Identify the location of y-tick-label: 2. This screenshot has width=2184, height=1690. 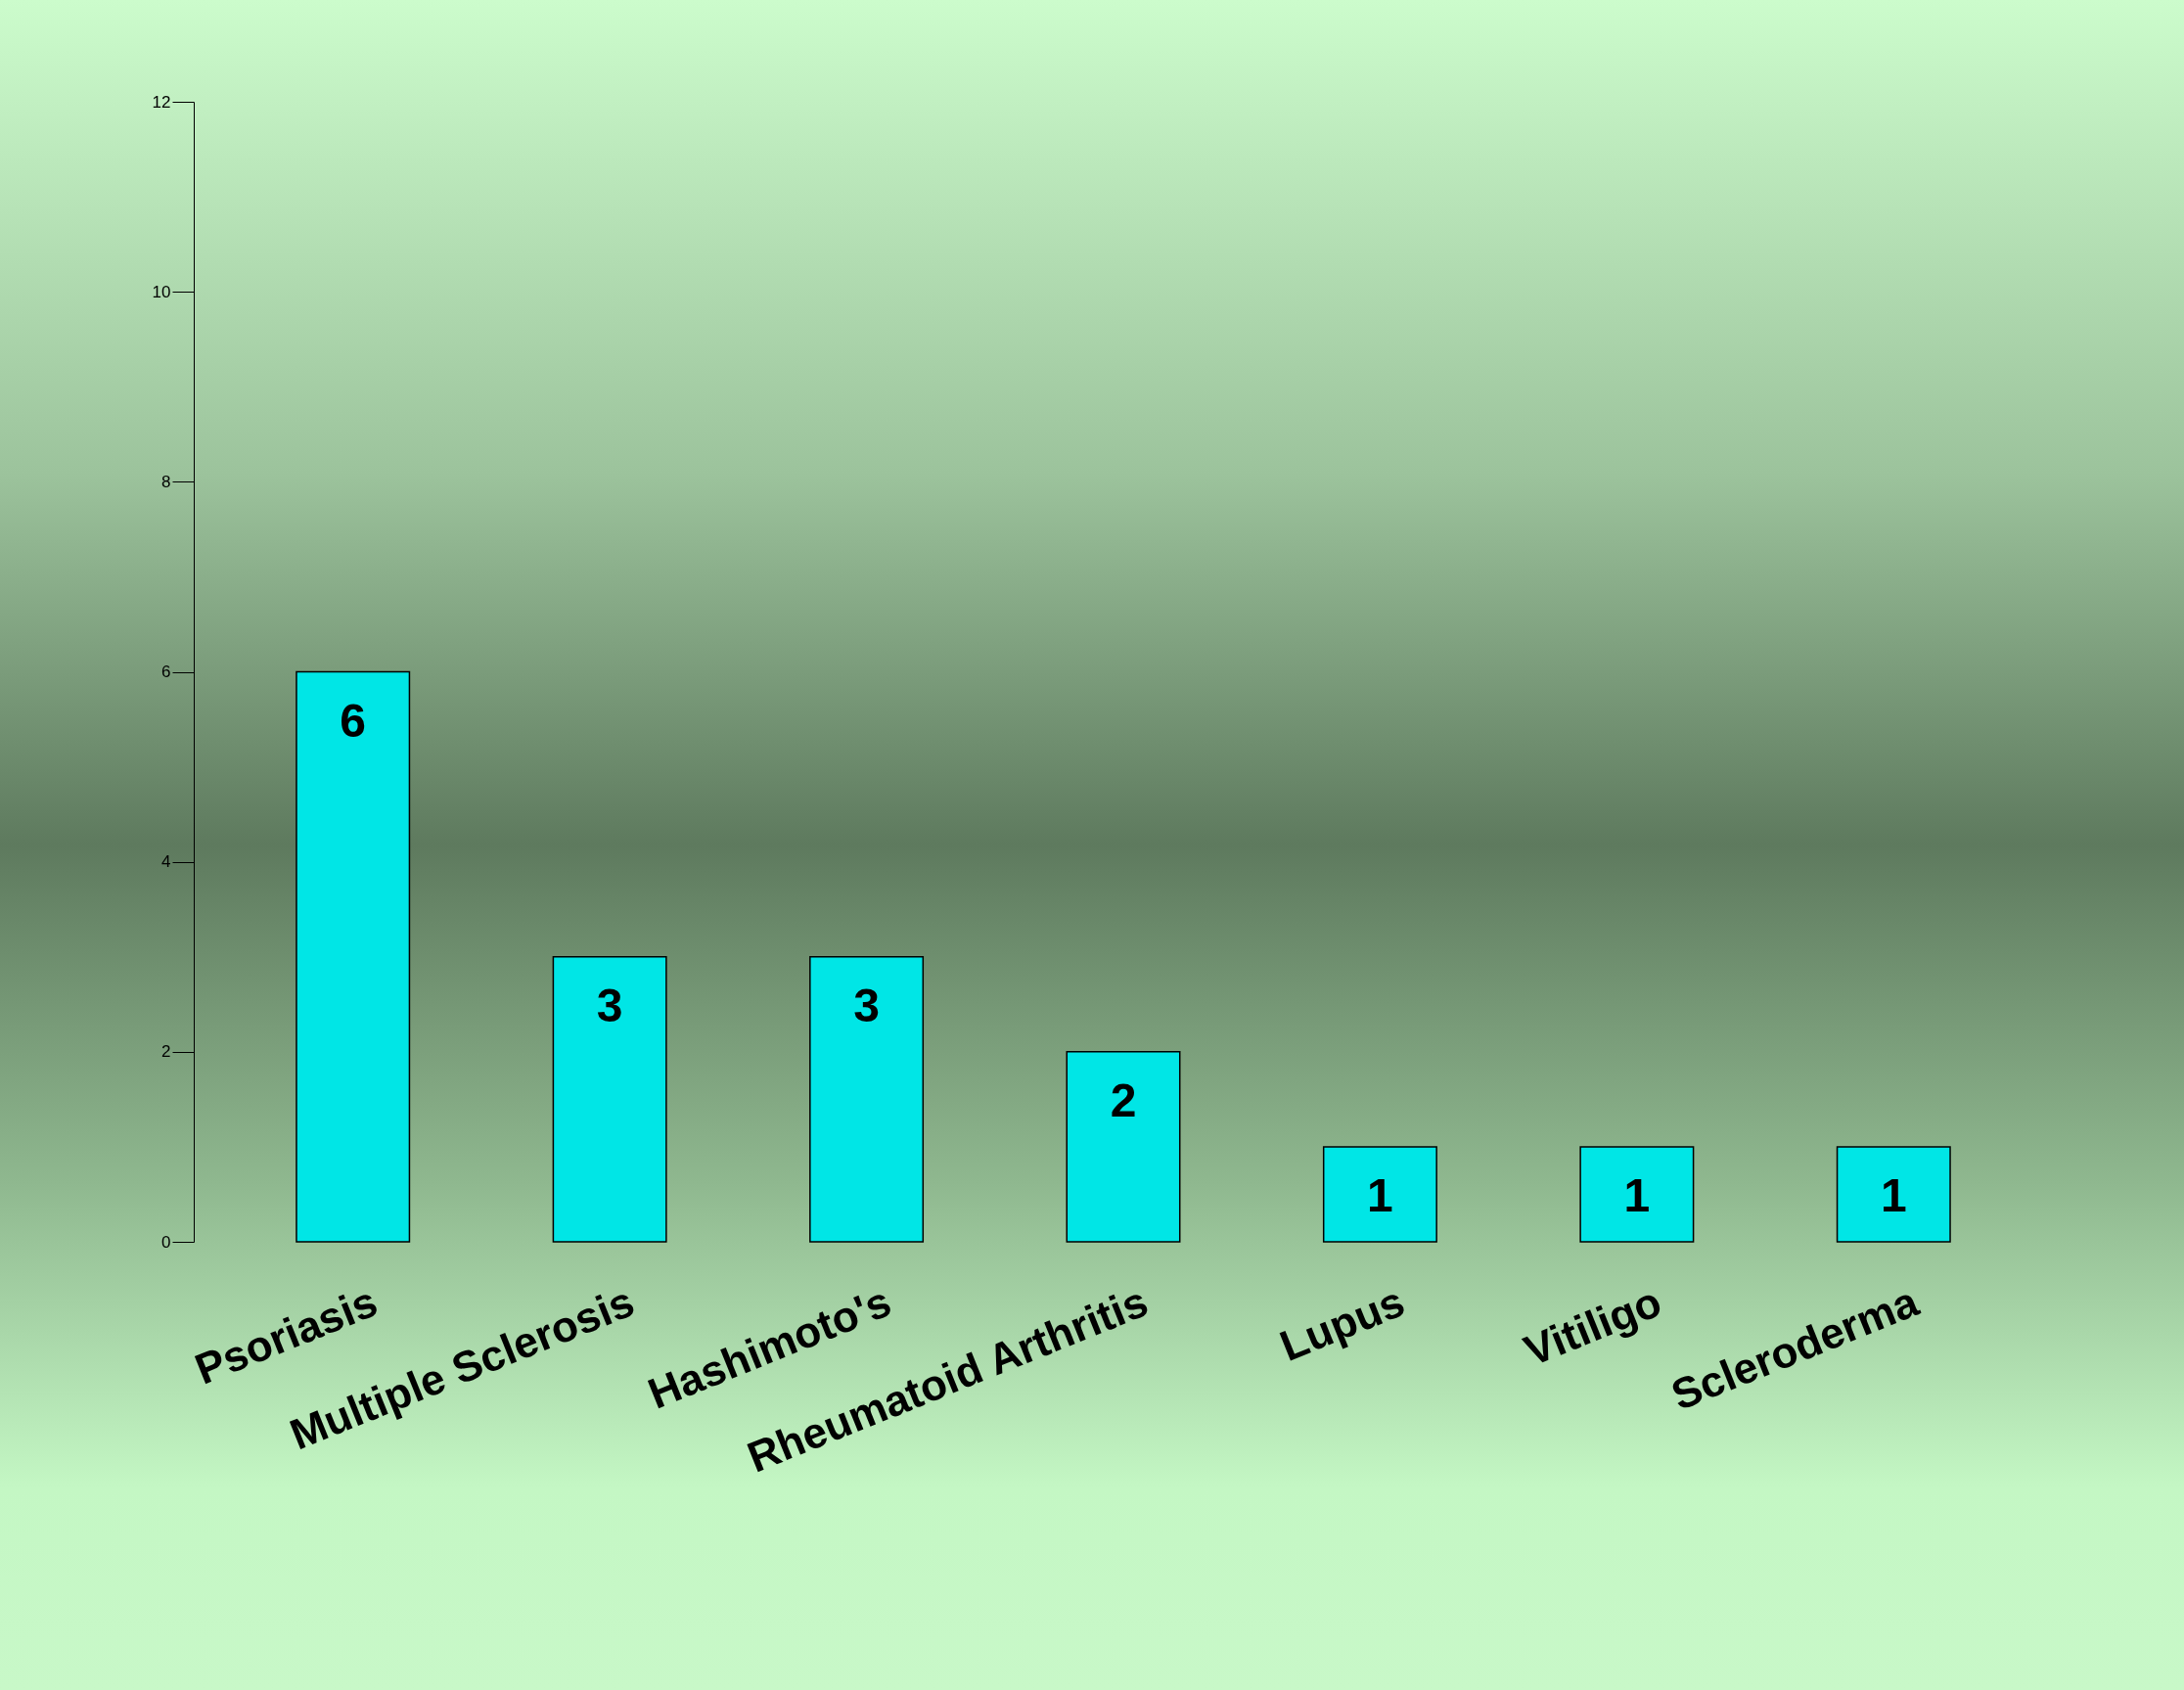
(166, 1052).